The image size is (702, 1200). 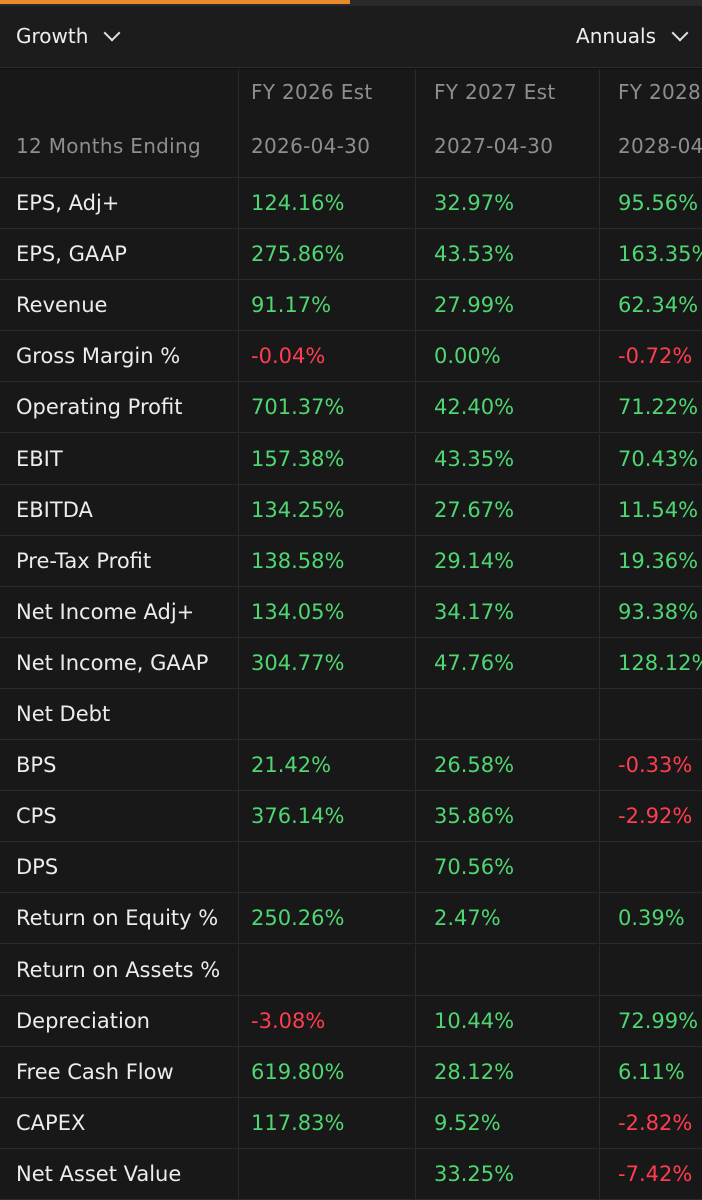 I want to click on table-row: Net Debt, so click(x=351, y=714).